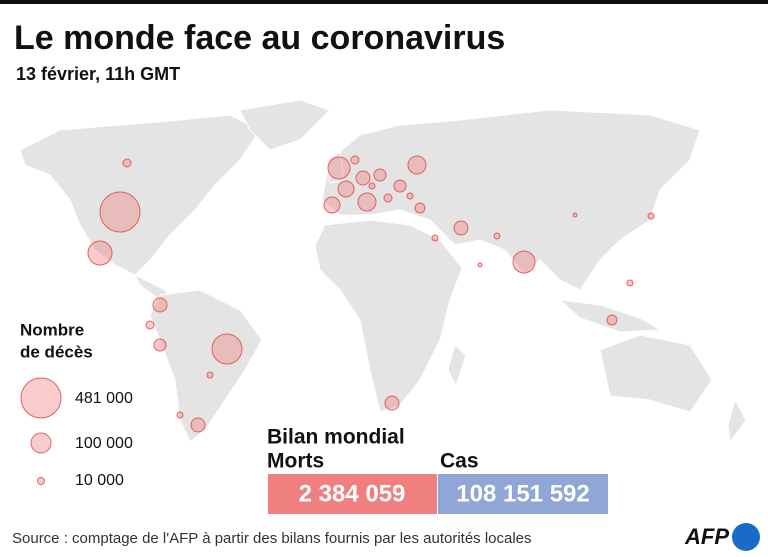 The width and height of the screenshot is (768, 557). I want to click on legend-label: 481 000, so click(104, 398).